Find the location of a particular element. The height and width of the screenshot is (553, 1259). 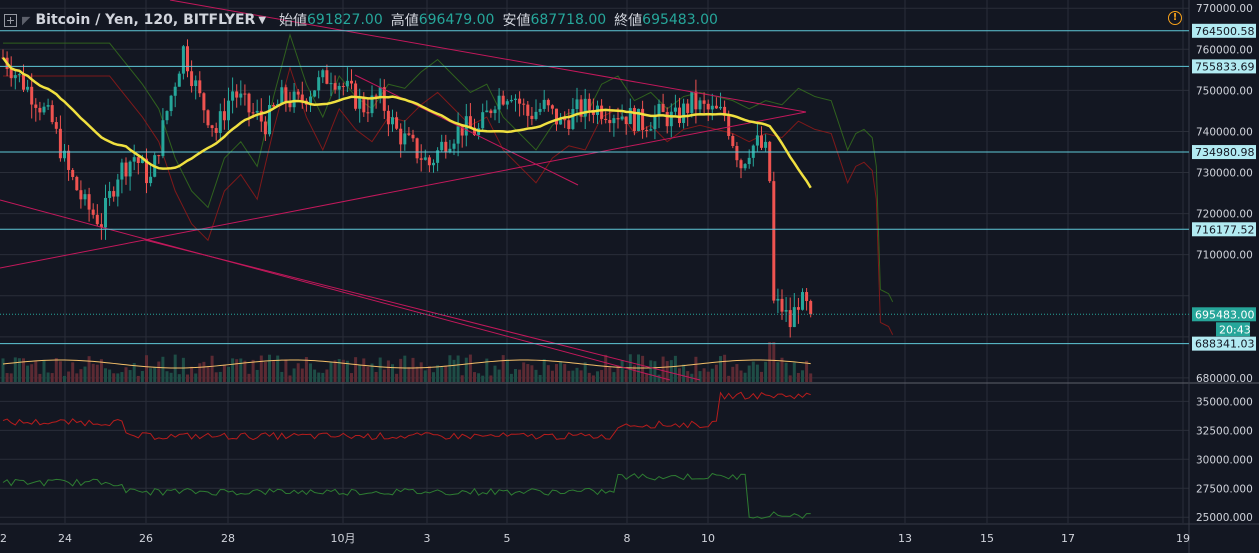

trend-line is located at coordinates (466, 130).